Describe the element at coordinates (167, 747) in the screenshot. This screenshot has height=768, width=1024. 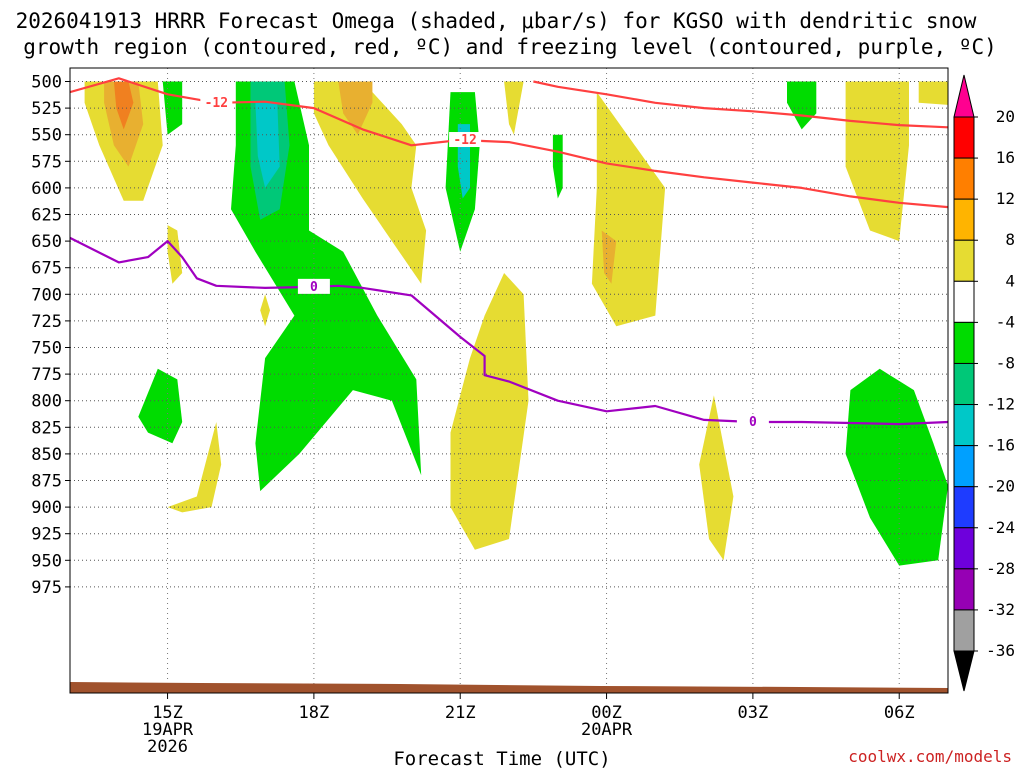
I see `x-tick-label-15-2: 2026` at that location.